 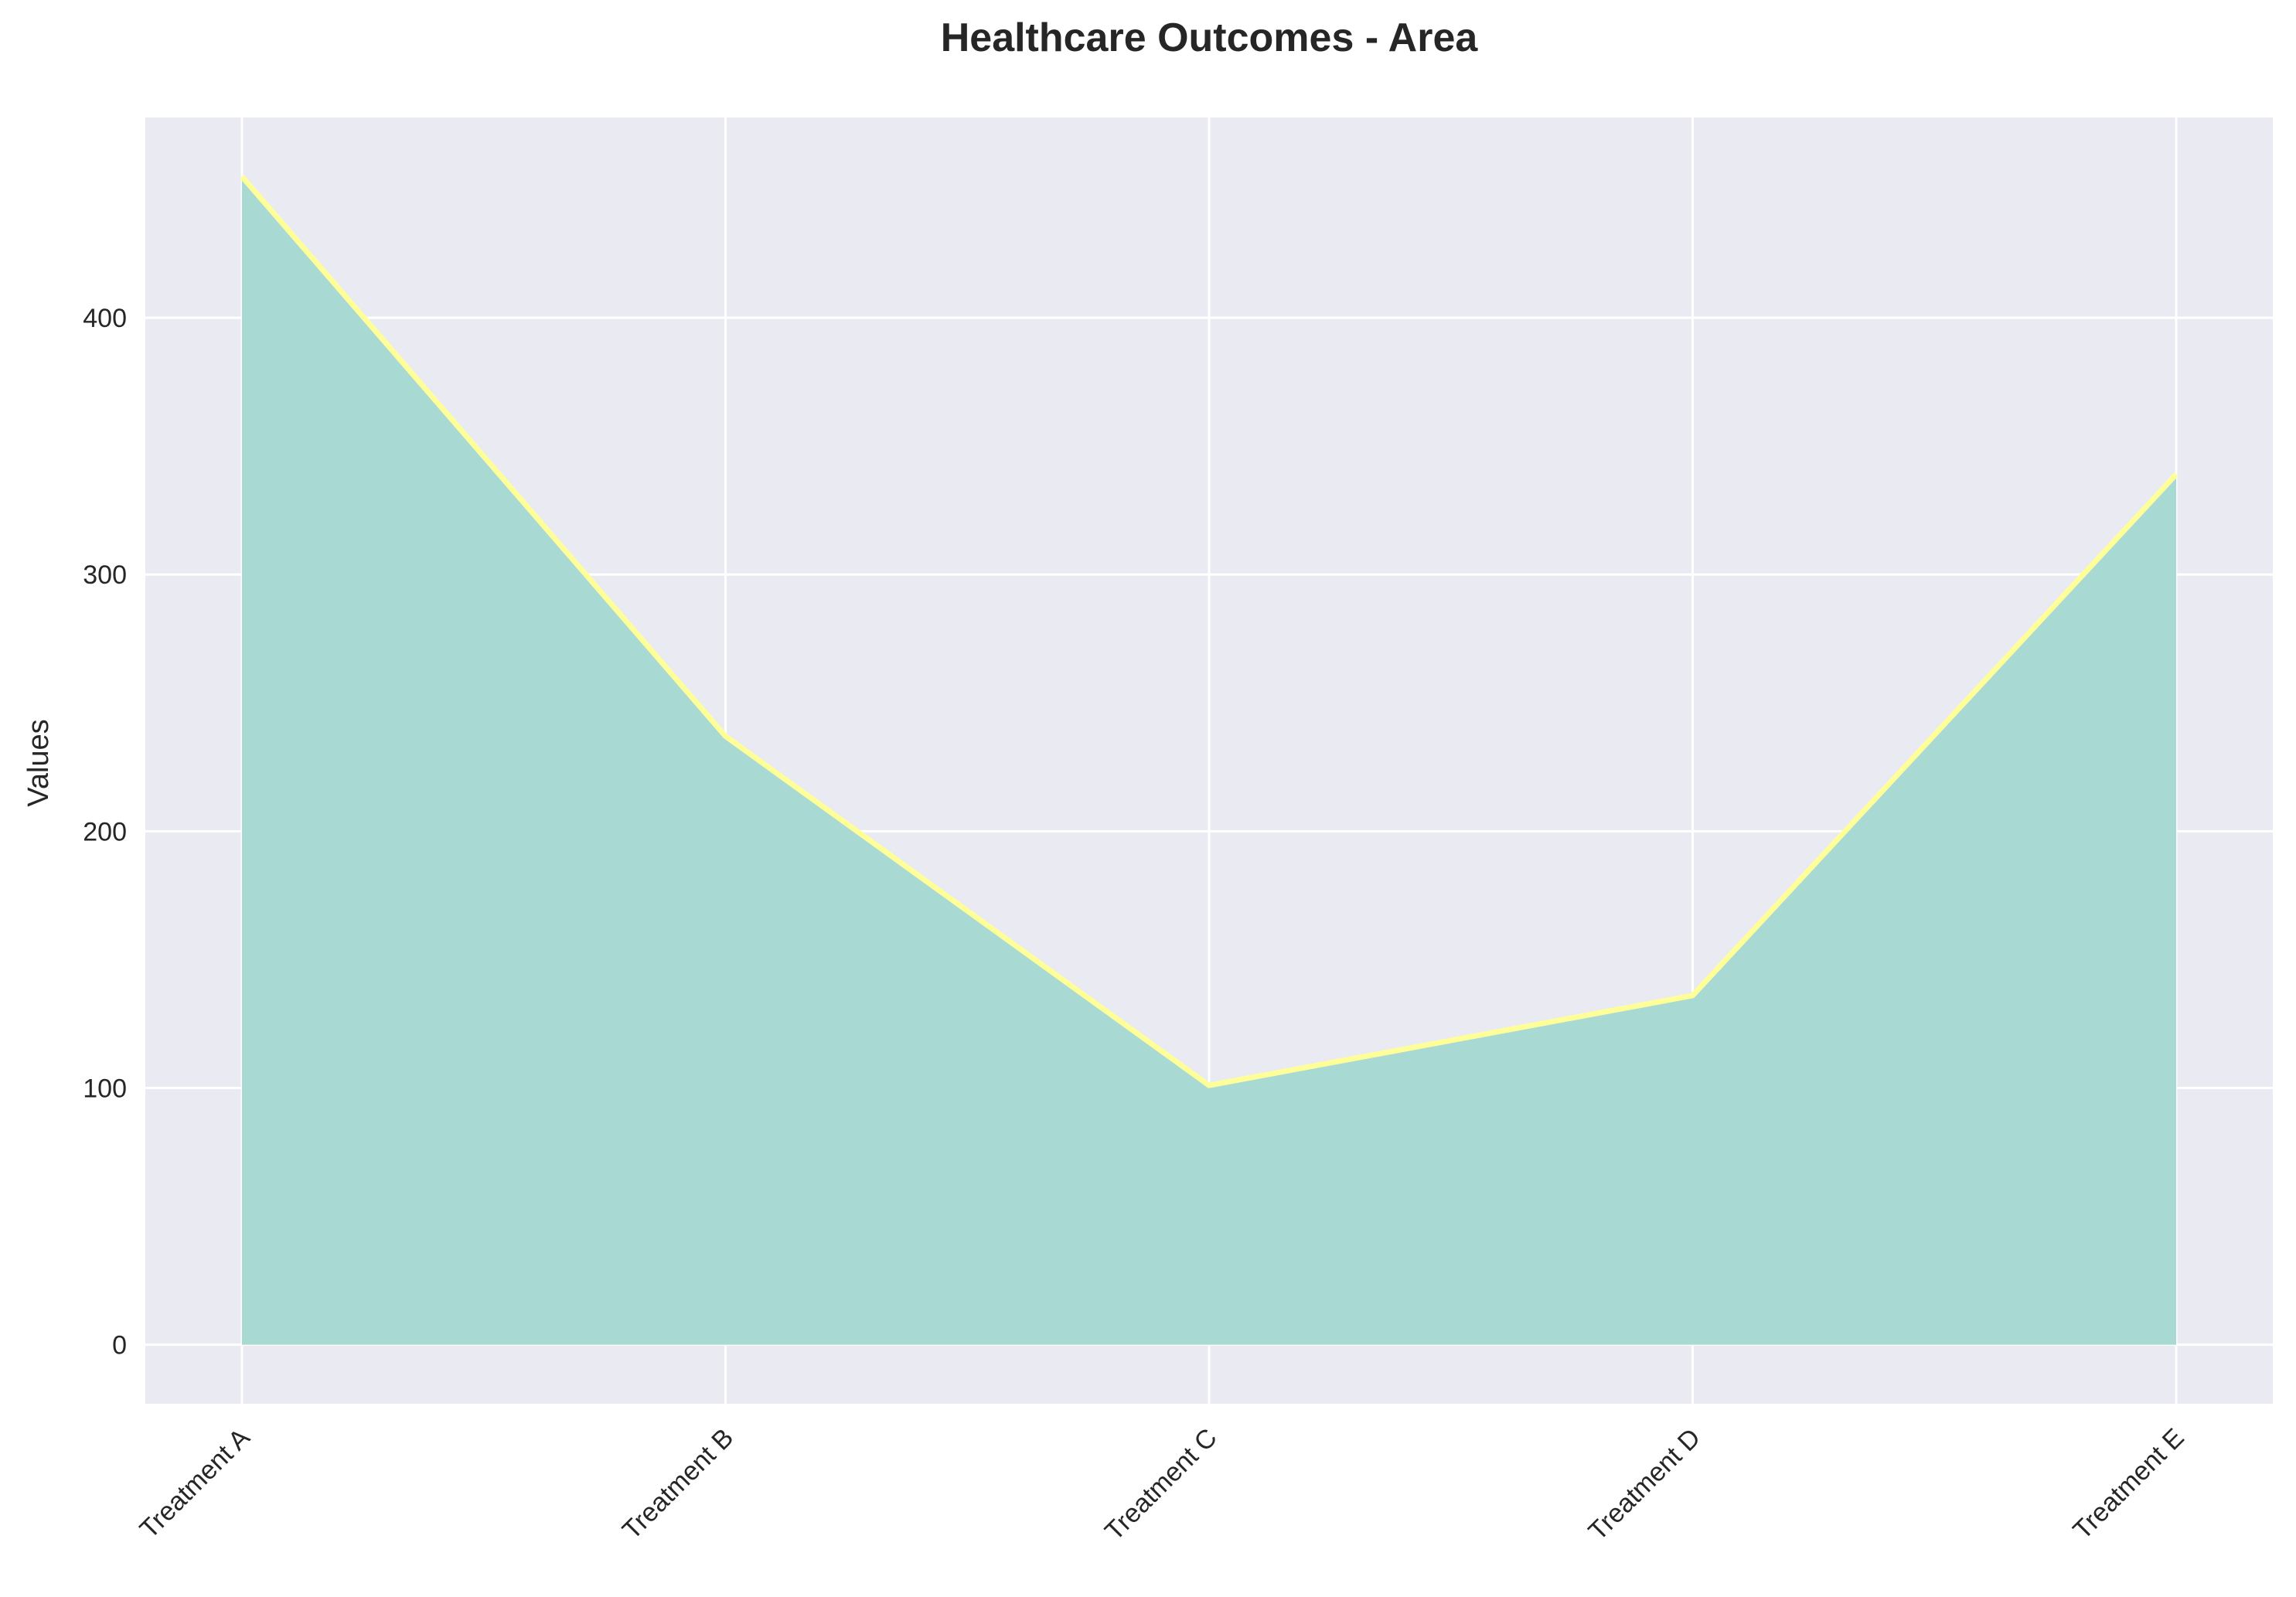 I want to click on y-tick-label: 400, so click(x=105, y=318).